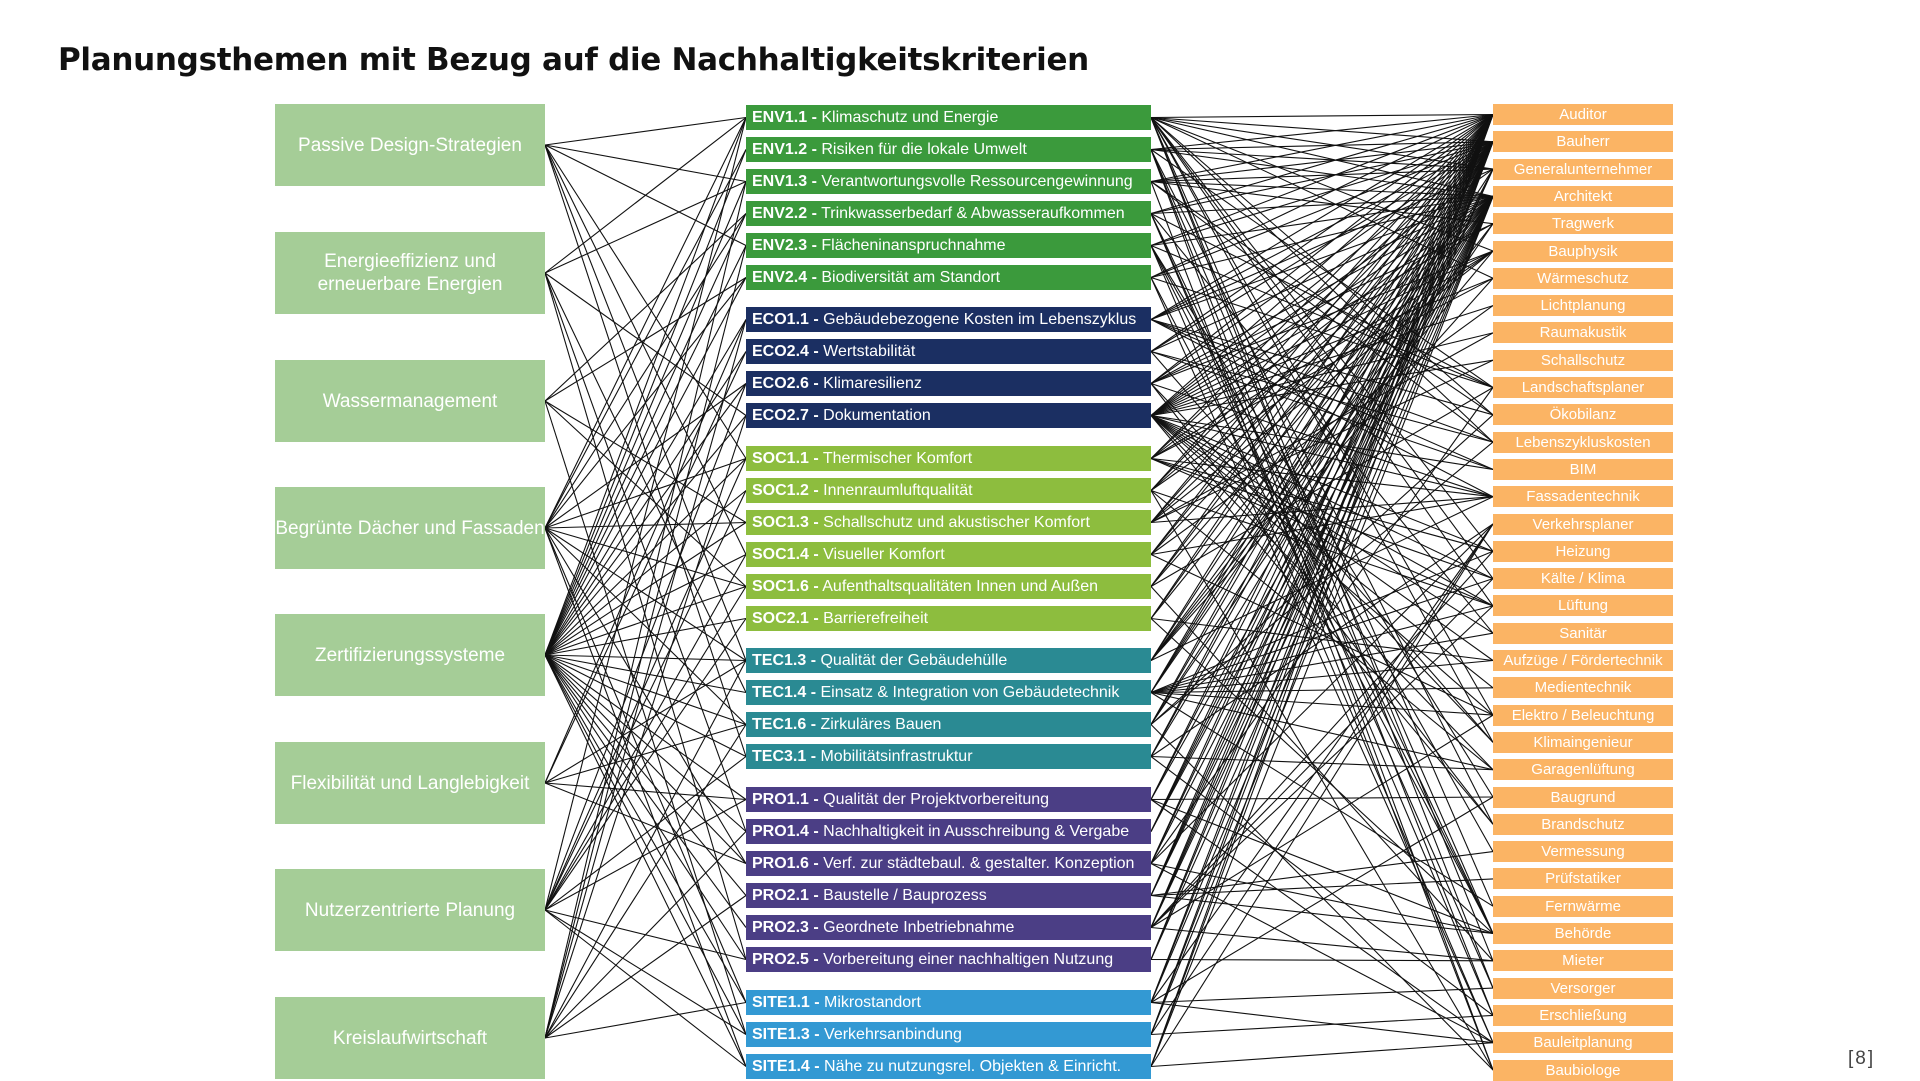 The height and width of the screenshot is (1081, 1920). What do you see at coordinates (911, 277) in the screenshot?
I see `criterion-label: Biodiversität am Standort` at bounding box center [911, 277].